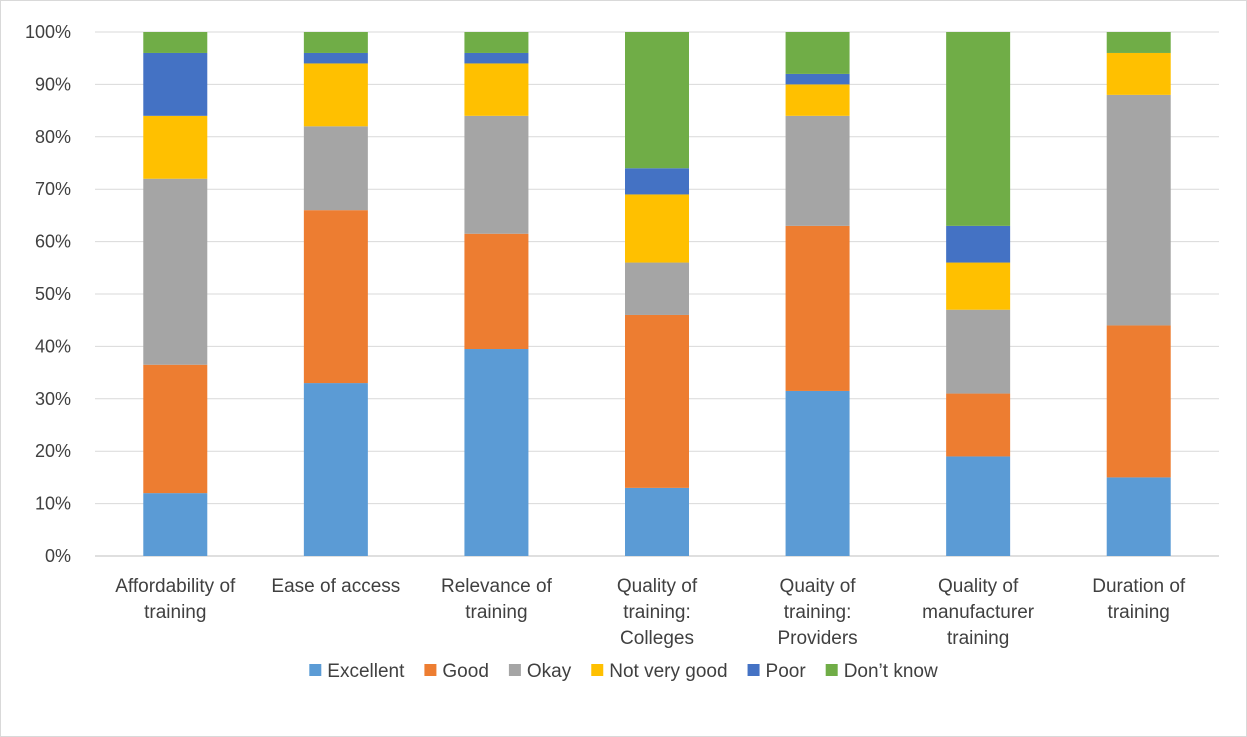  I want to click on x-category-label-line: Colleges, so click(657, 638).